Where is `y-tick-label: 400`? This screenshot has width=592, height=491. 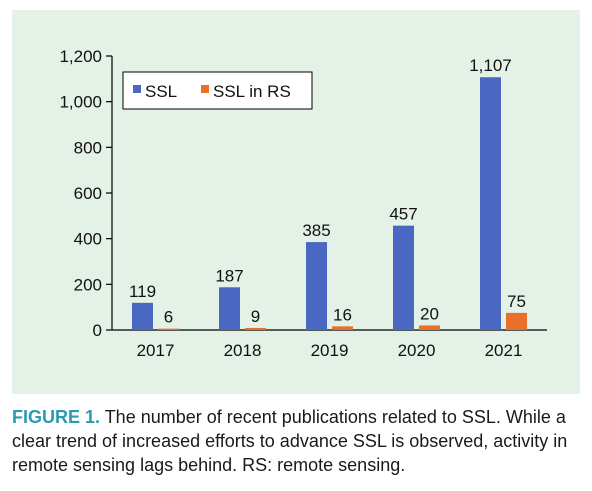
y-tick-label: 400 is located at coordinates (88, 239).